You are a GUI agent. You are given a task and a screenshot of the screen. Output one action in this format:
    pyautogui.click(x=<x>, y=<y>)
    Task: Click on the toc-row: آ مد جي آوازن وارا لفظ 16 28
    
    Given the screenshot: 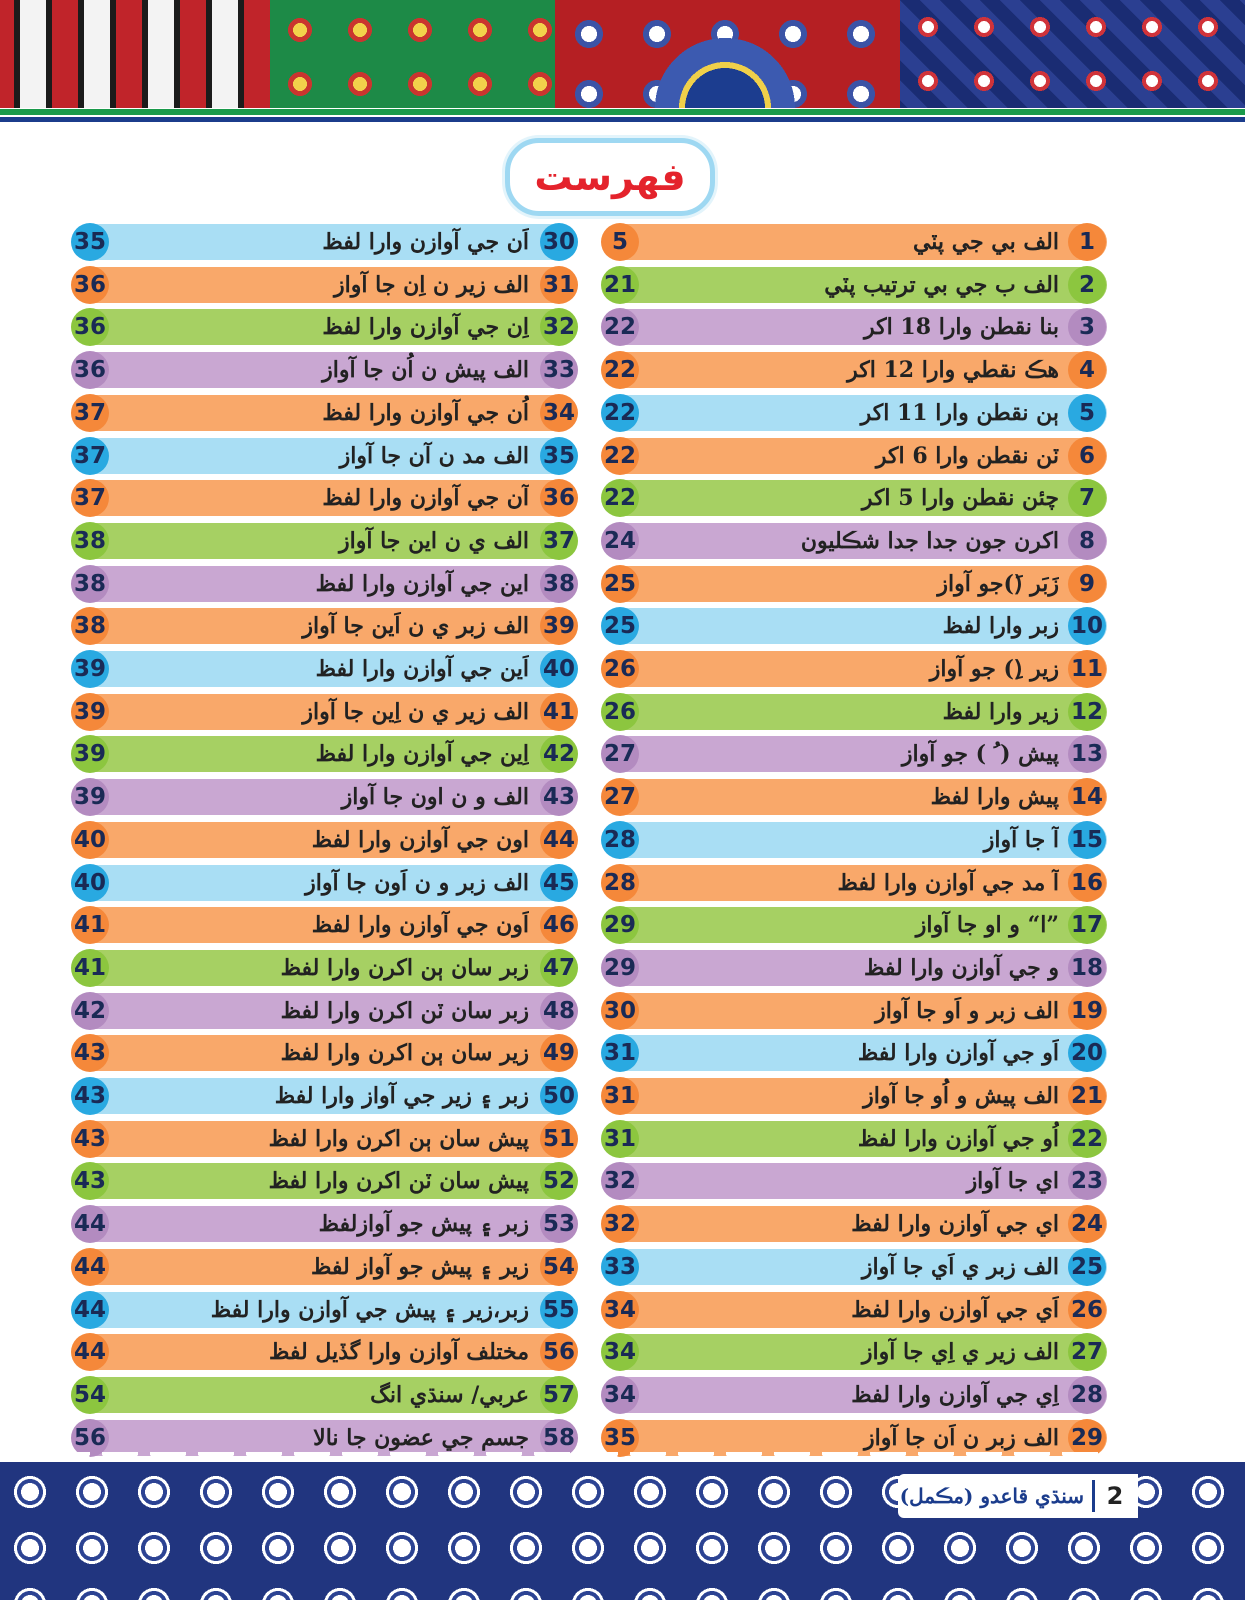 What is the action you would take?
    pyautogui.click(x=622, y=883)
    